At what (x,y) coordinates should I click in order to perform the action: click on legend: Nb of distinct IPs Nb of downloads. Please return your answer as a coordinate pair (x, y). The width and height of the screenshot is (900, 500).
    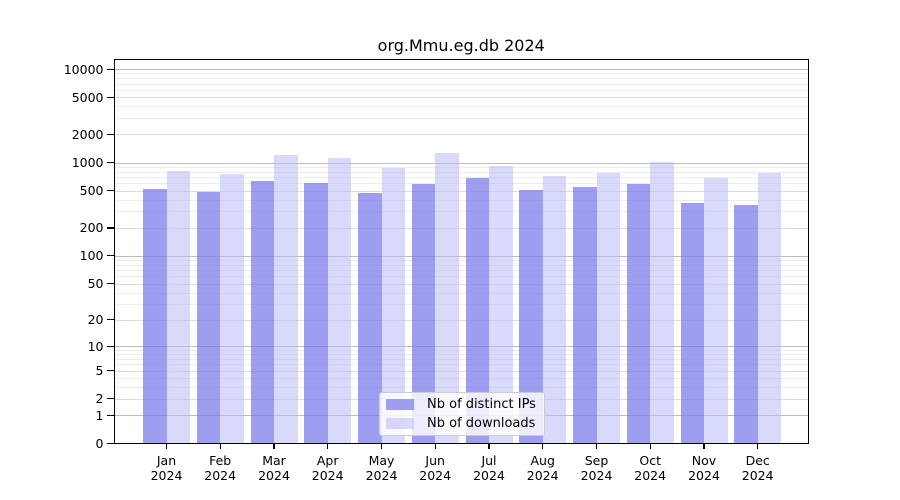
    Looking at the image, I should click on (462, 414).